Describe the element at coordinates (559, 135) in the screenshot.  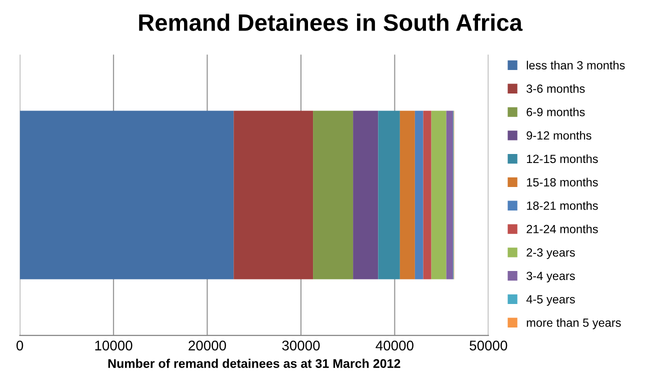
I see `legend-label: 9-12 months` at that location.